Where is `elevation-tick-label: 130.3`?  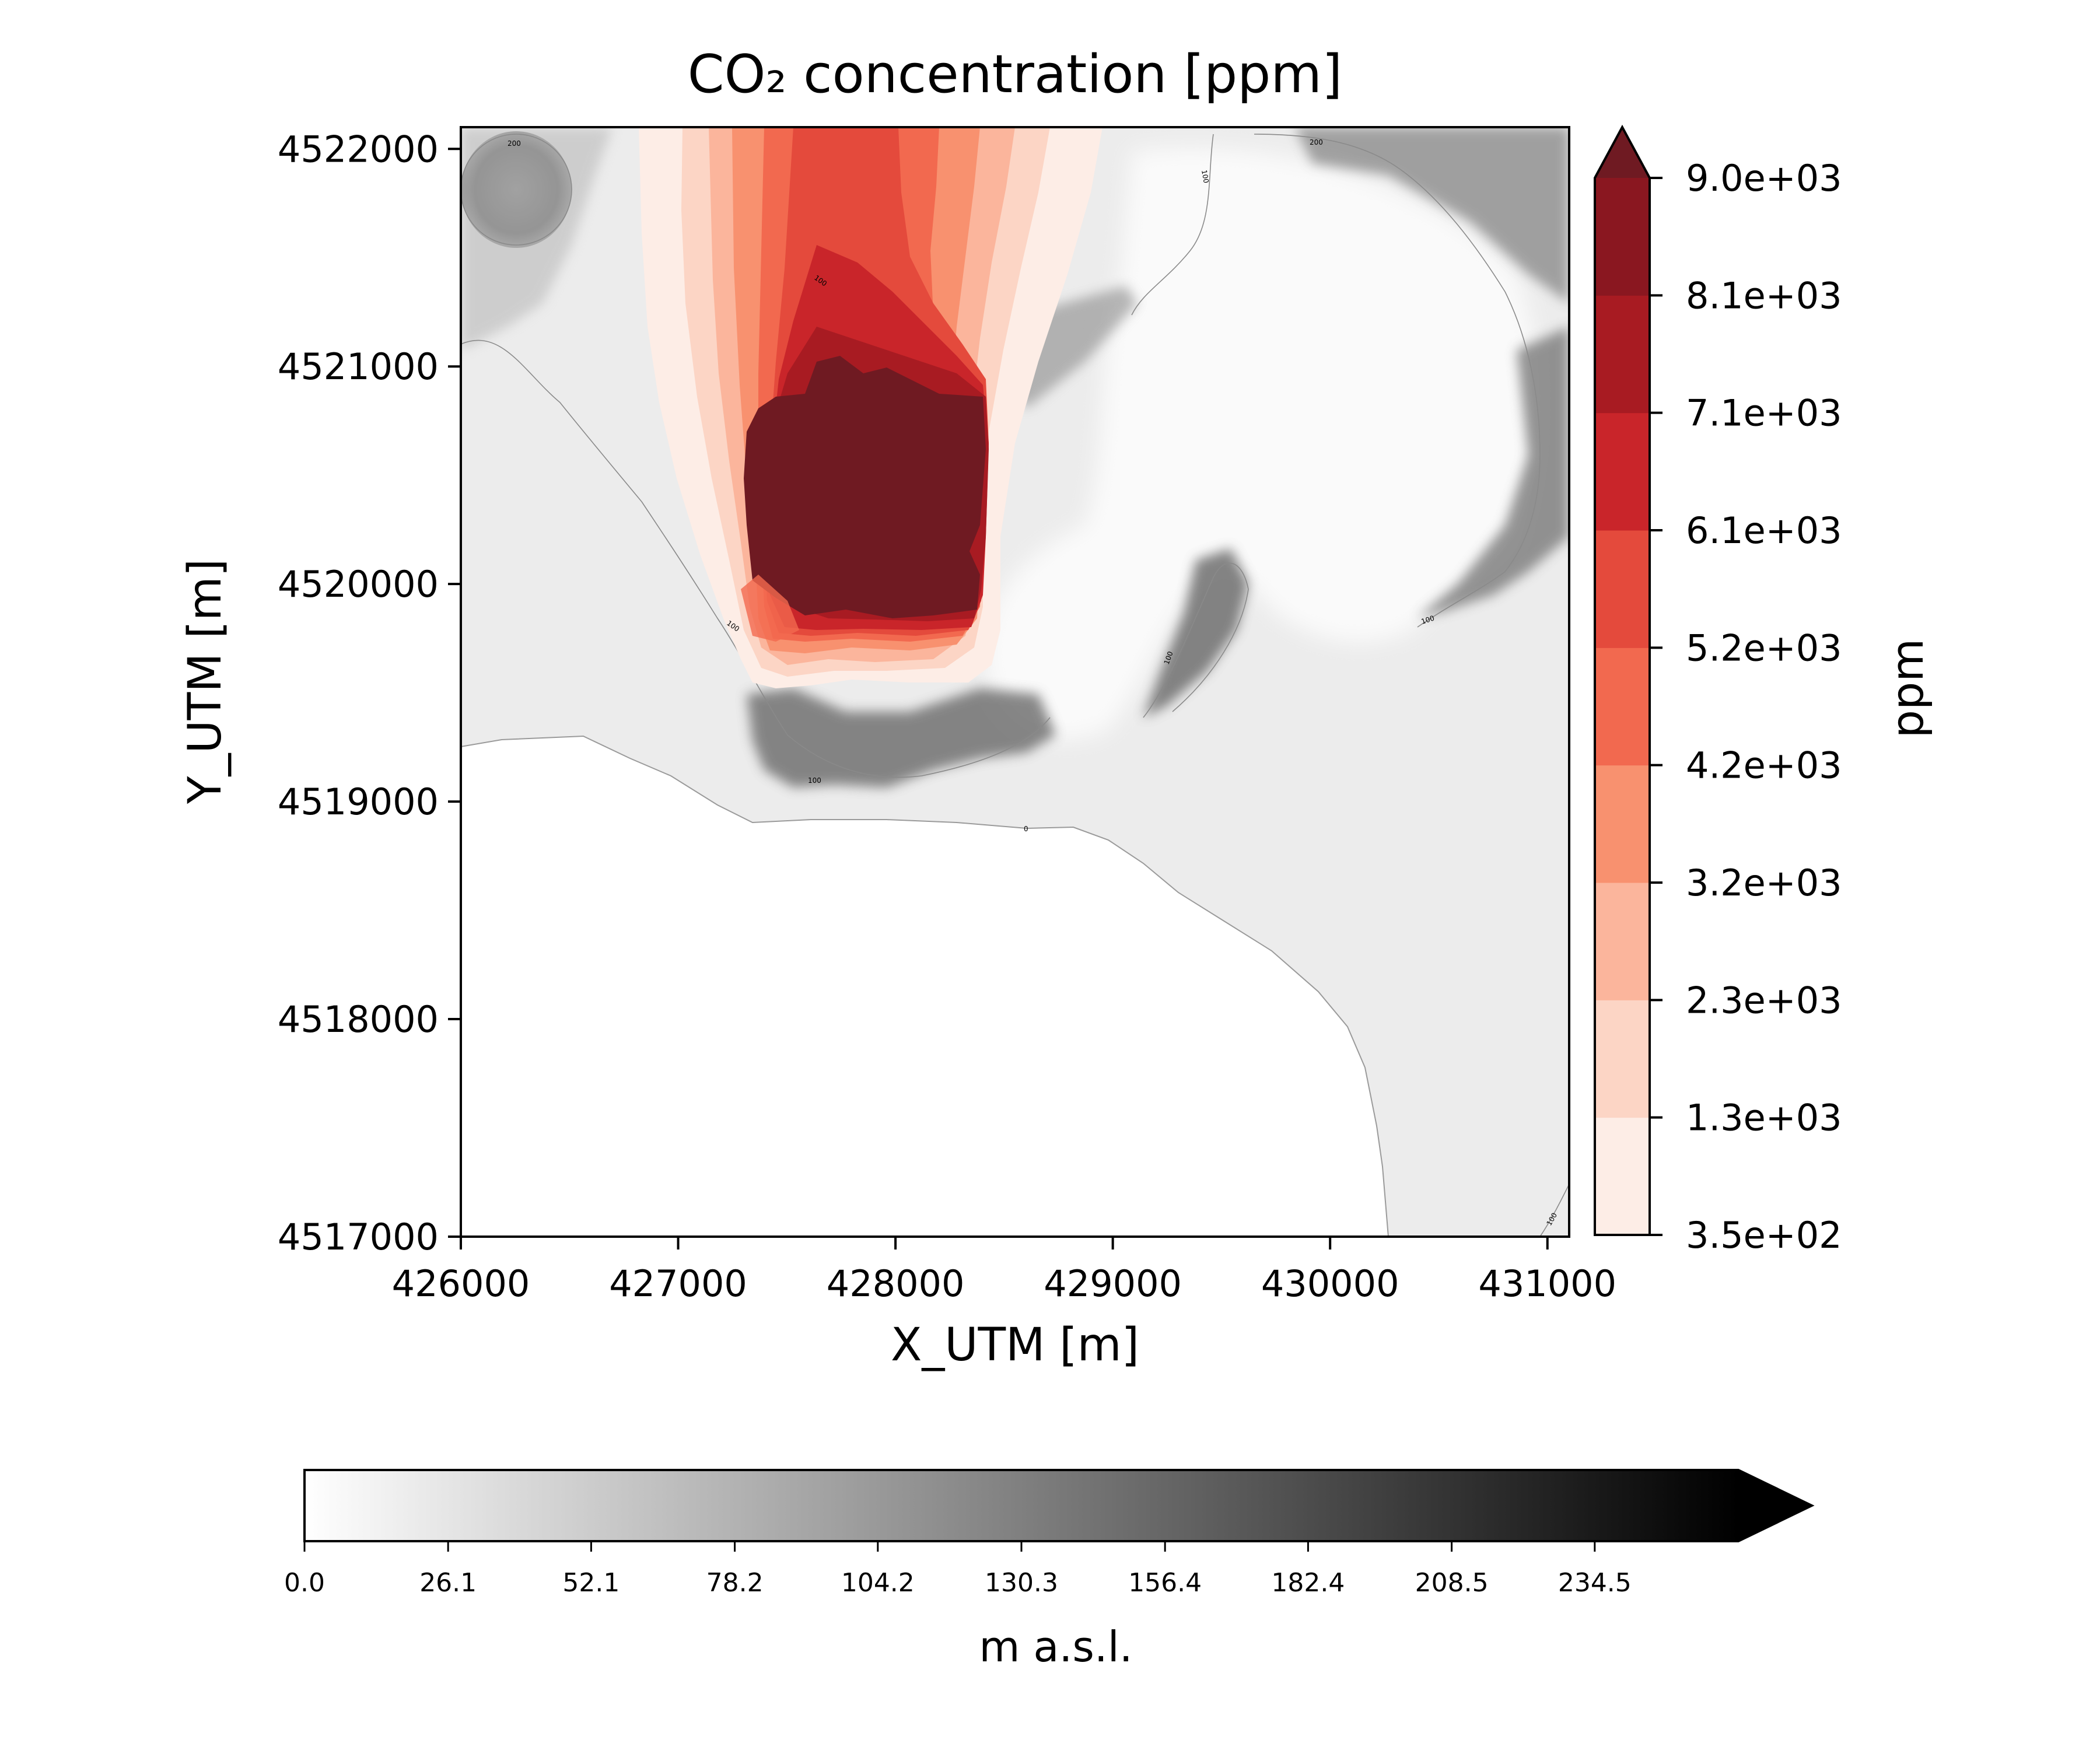
elevation-tick-label: 130.3 is located at coordinates (1021, 1583).